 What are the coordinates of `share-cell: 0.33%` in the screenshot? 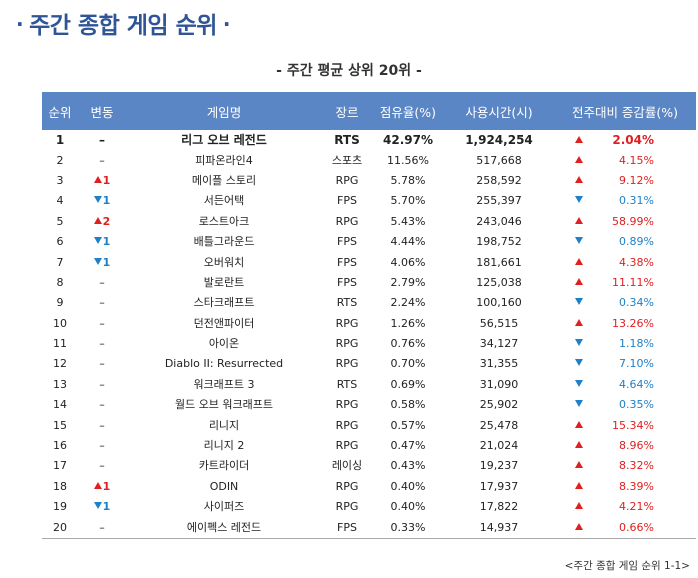 It's located at (408, 528).